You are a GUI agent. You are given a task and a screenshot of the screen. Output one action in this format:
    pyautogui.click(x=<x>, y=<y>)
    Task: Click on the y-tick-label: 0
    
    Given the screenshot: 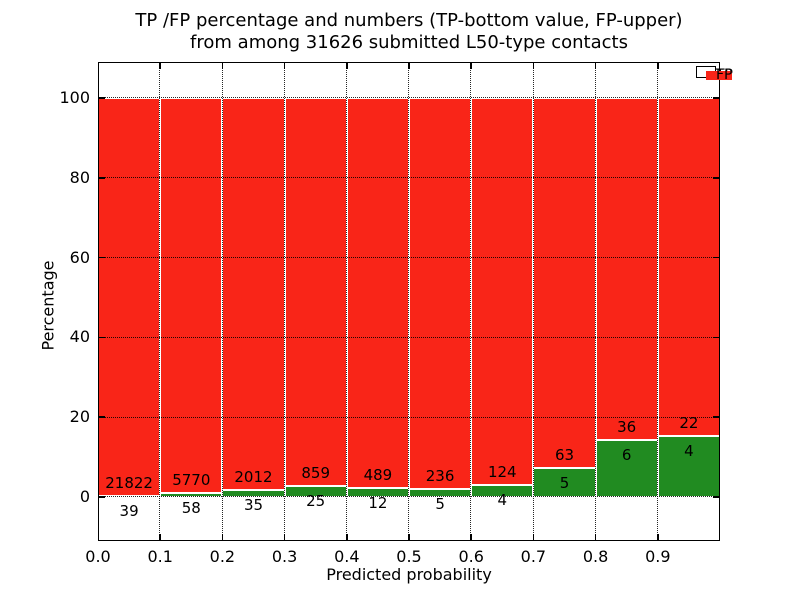 What is the action you would take?
    pyautogui.click(x=84, y=497)
    